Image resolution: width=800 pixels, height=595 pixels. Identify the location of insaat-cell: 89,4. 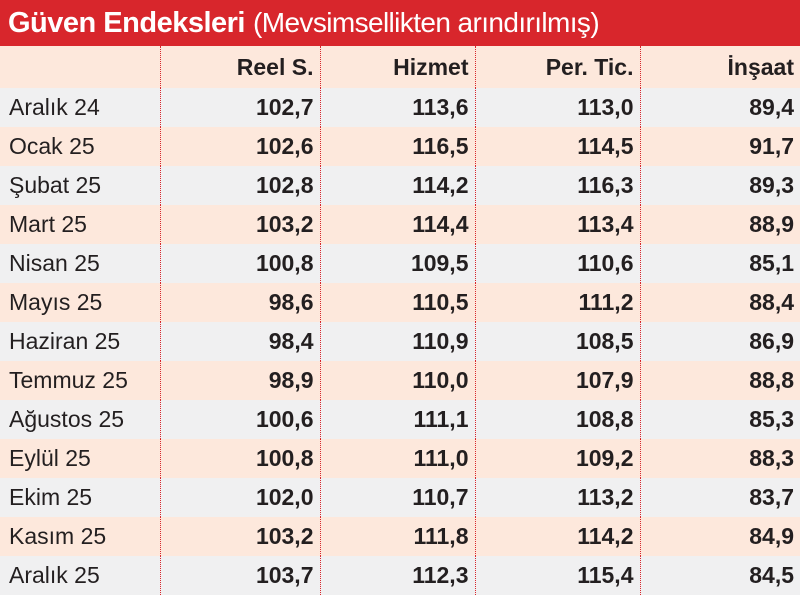
(719, 107).